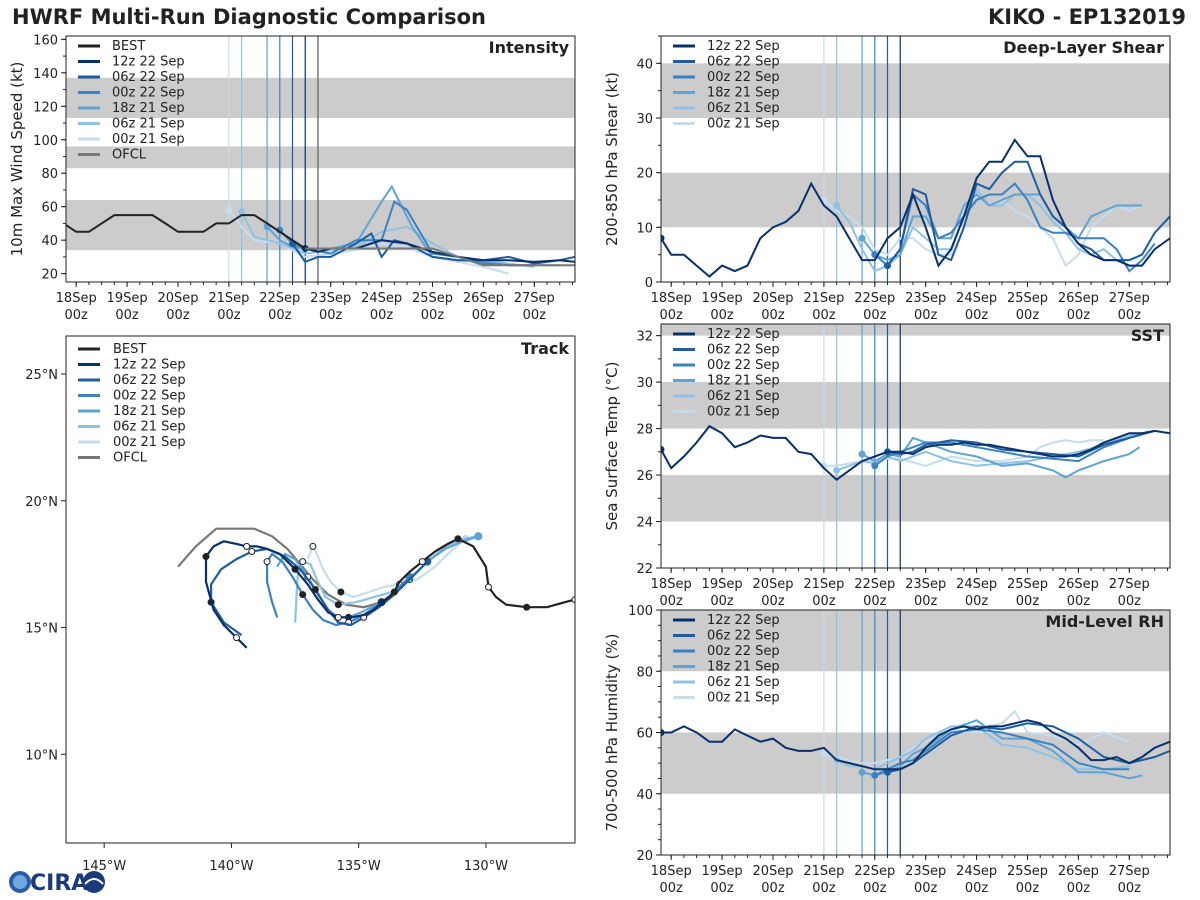 The image size is (1200, 900). I want to click on y-axis-label: Sea Surface Temp (°C), so click(612, 445).